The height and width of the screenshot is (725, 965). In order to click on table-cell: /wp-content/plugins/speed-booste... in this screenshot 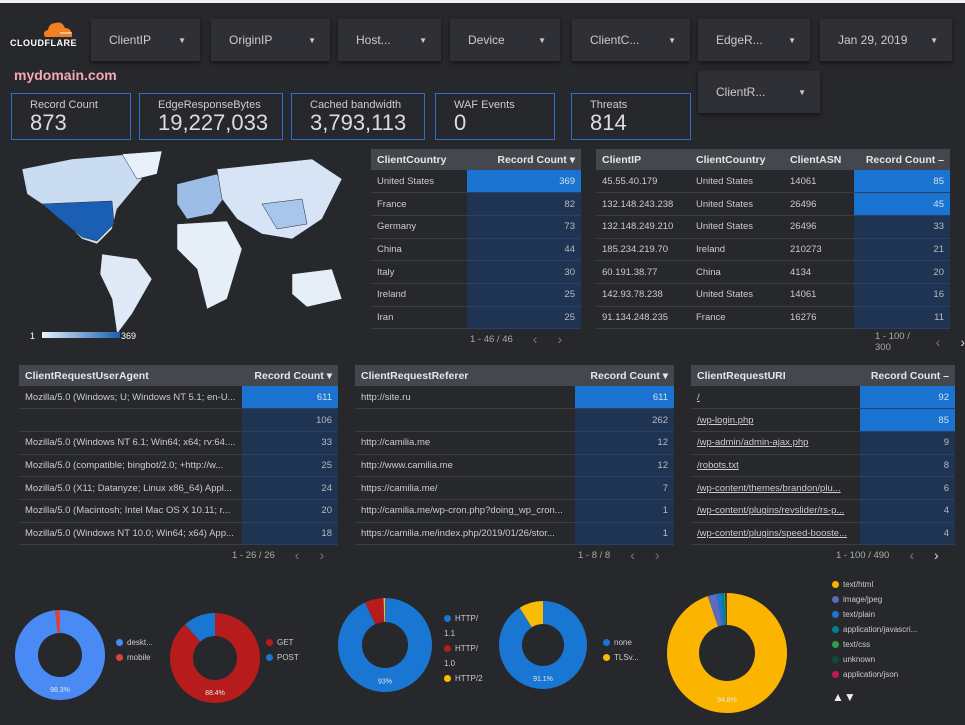, I will do `click(775, 534)`.